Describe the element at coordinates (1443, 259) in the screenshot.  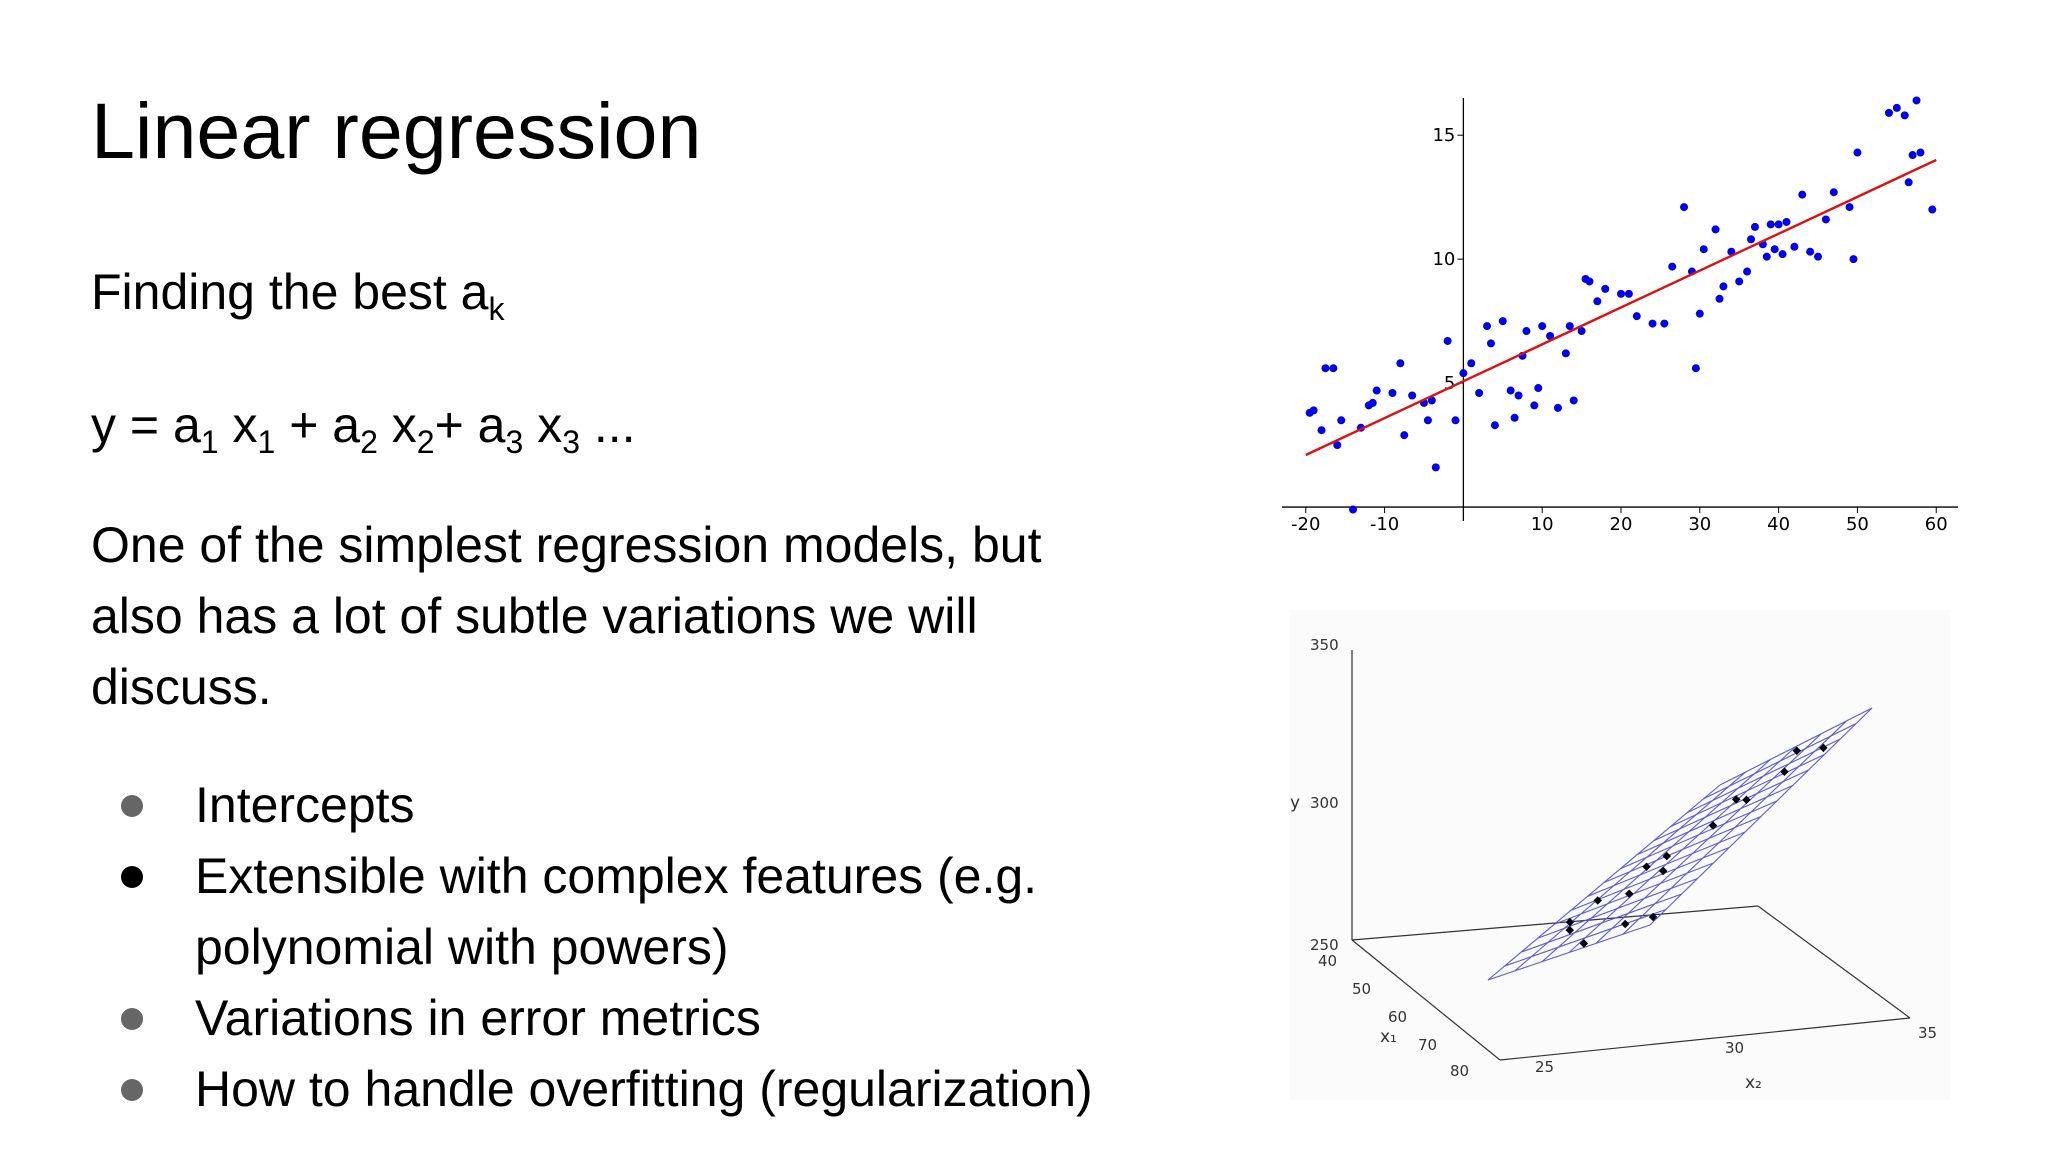
I see `y-tick-label: 10` at that location.